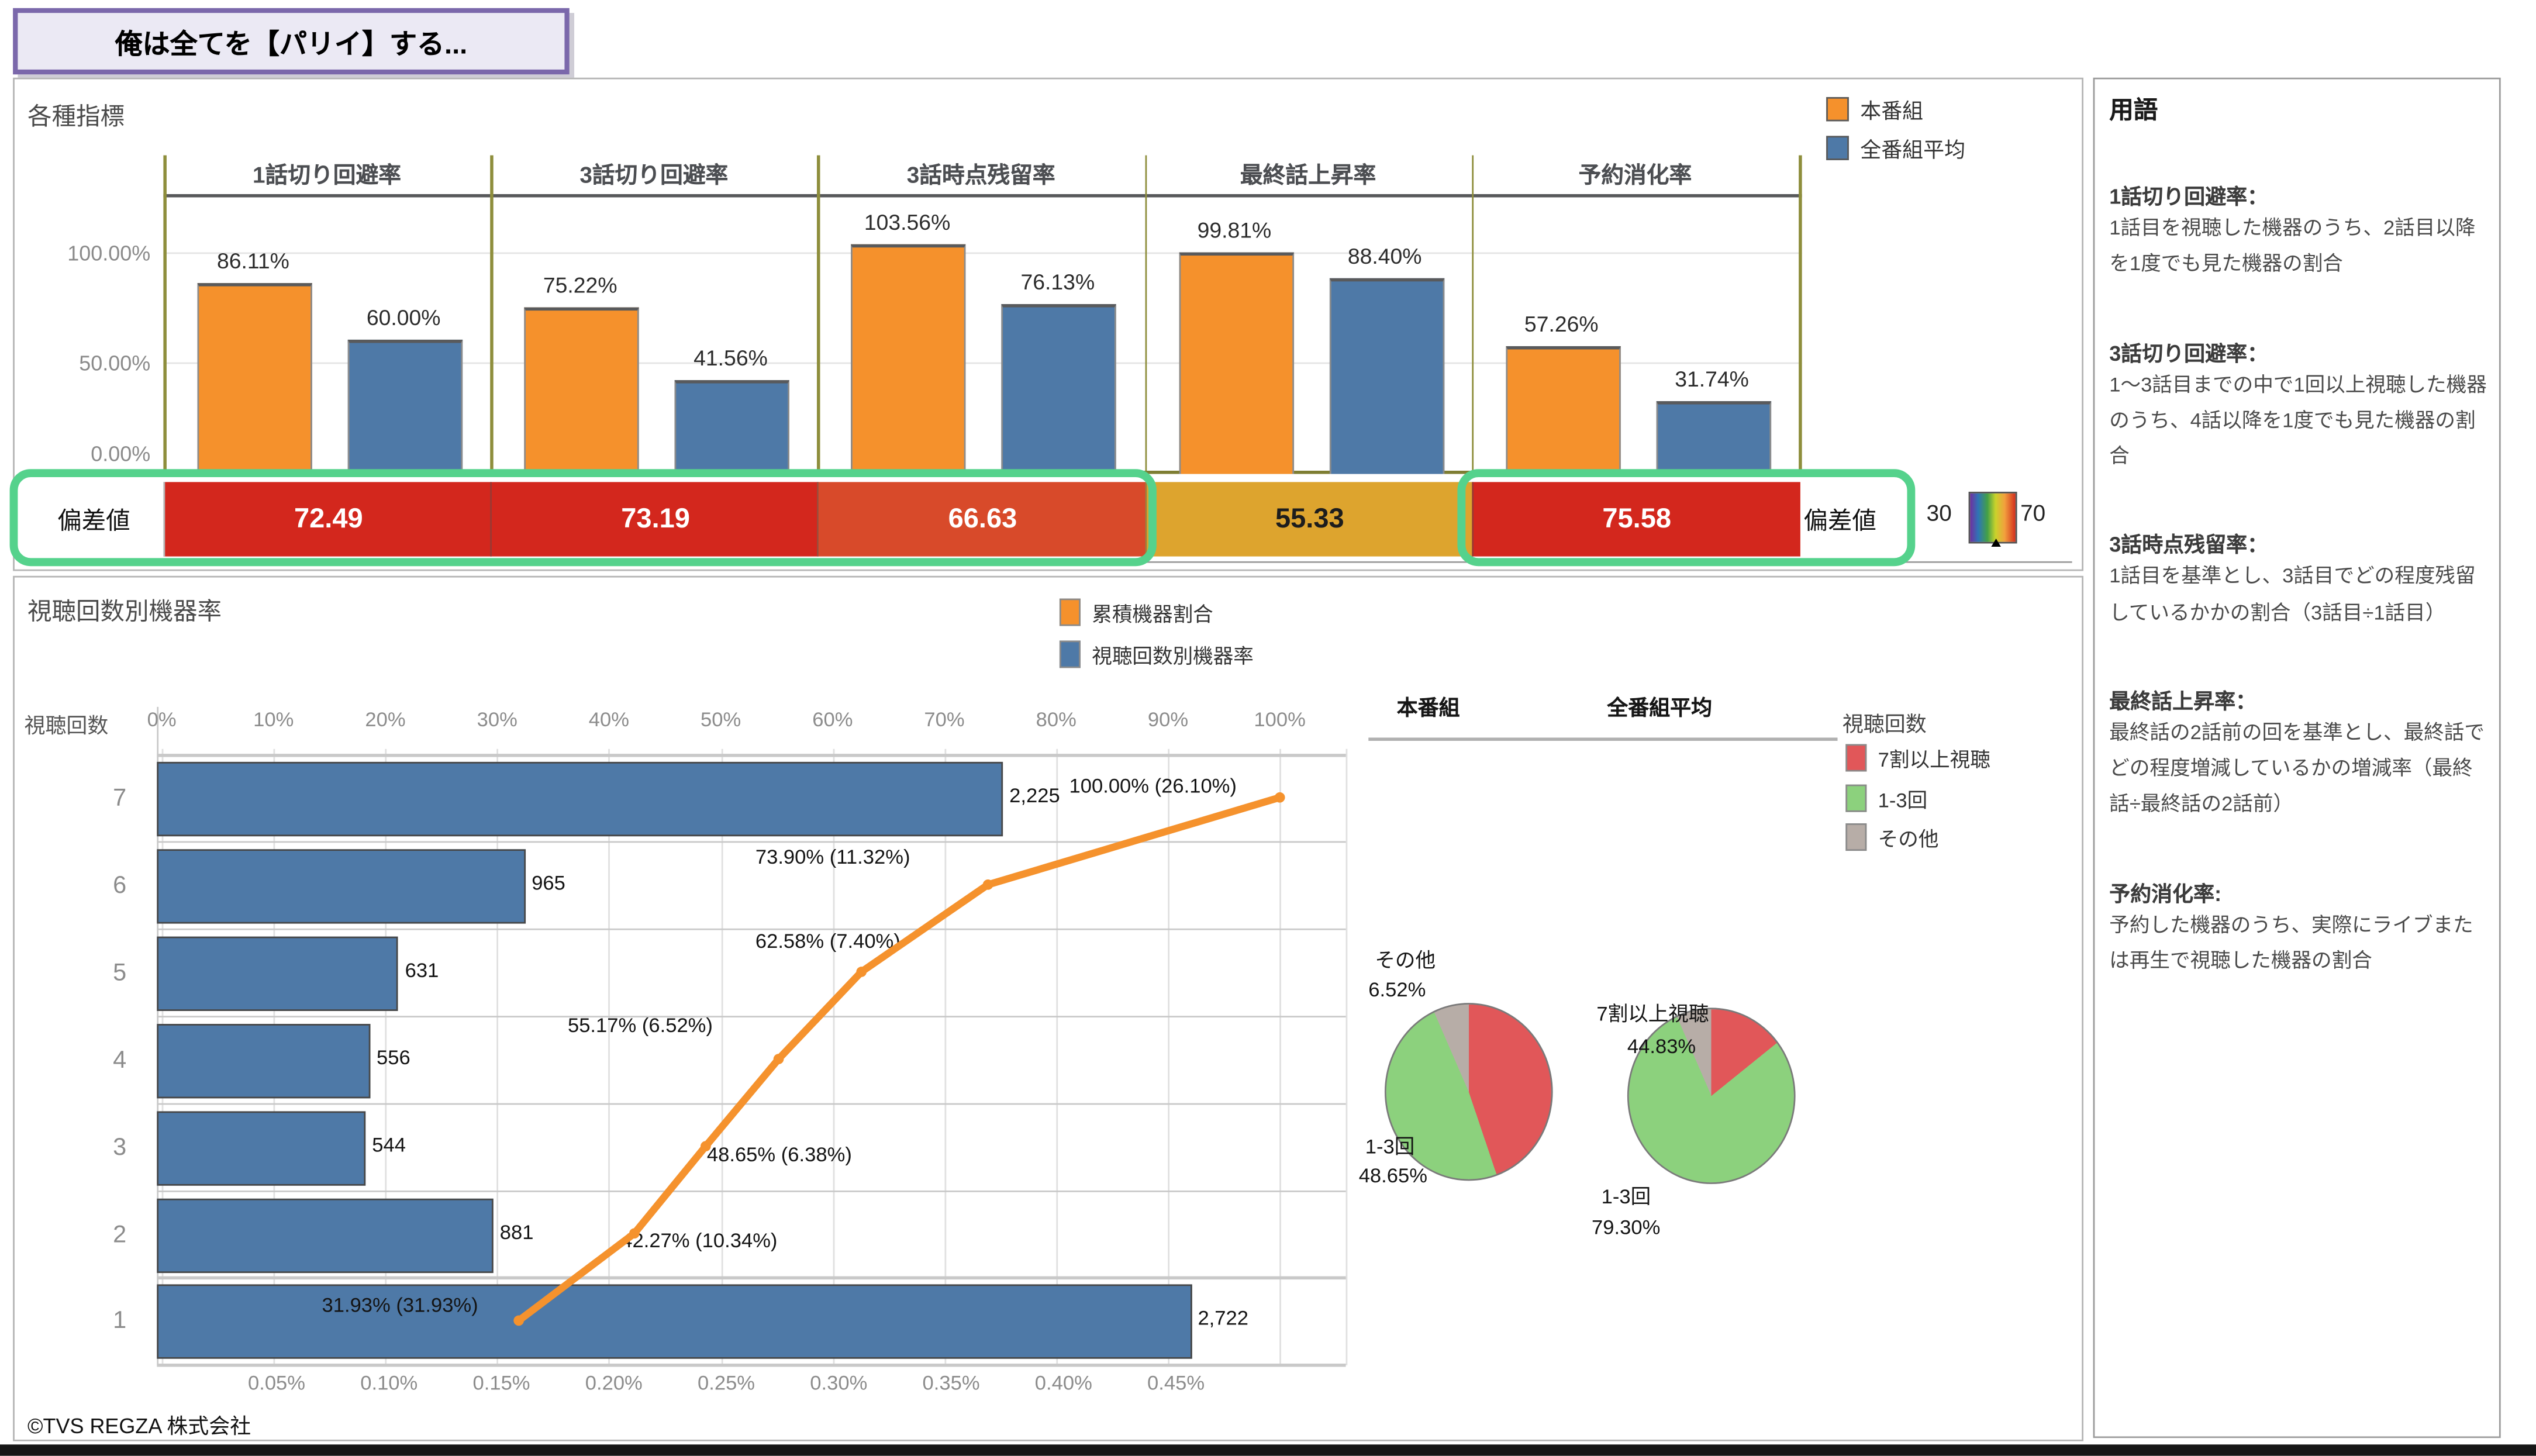 The width and height of the screenshot is (2536, 1456). Describe the element at coordinates (730, 358) in the screenshot. I see `avg-bar-value-label: 41.56%` at that location.